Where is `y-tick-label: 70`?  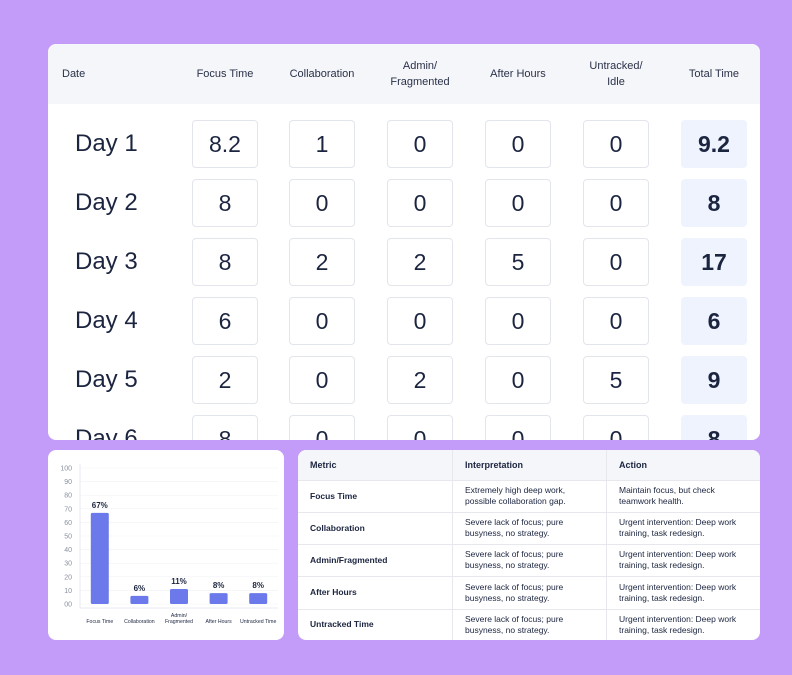 y-tick-label: 70 is located at coordinates (68, 509).